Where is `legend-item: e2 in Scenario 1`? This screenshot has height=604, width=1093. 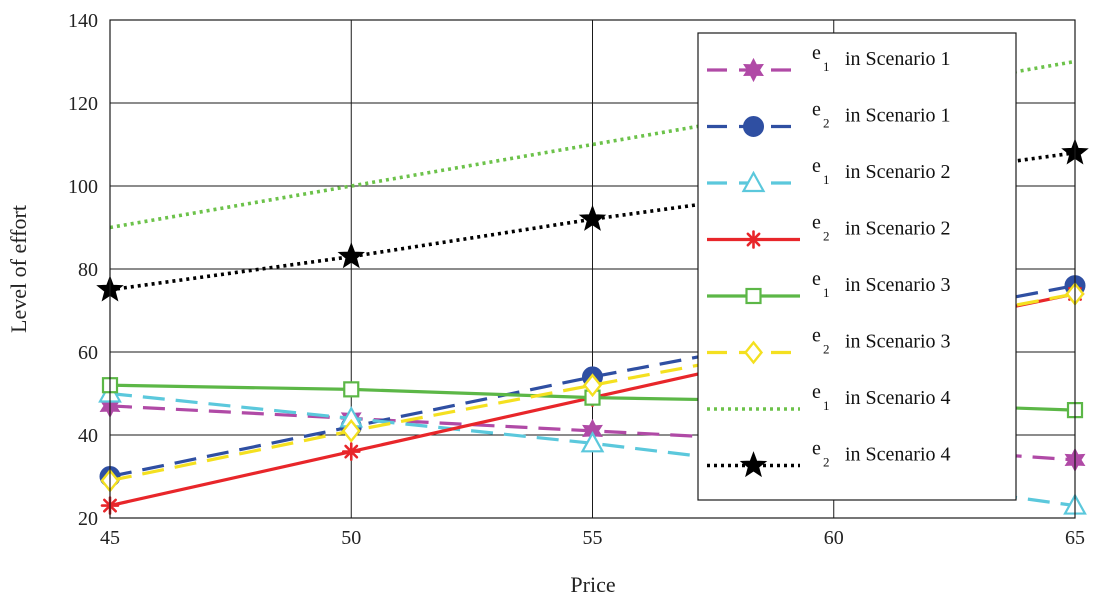 legend-item: e2 in Scenario 1 is located at coordinates (829, 118).